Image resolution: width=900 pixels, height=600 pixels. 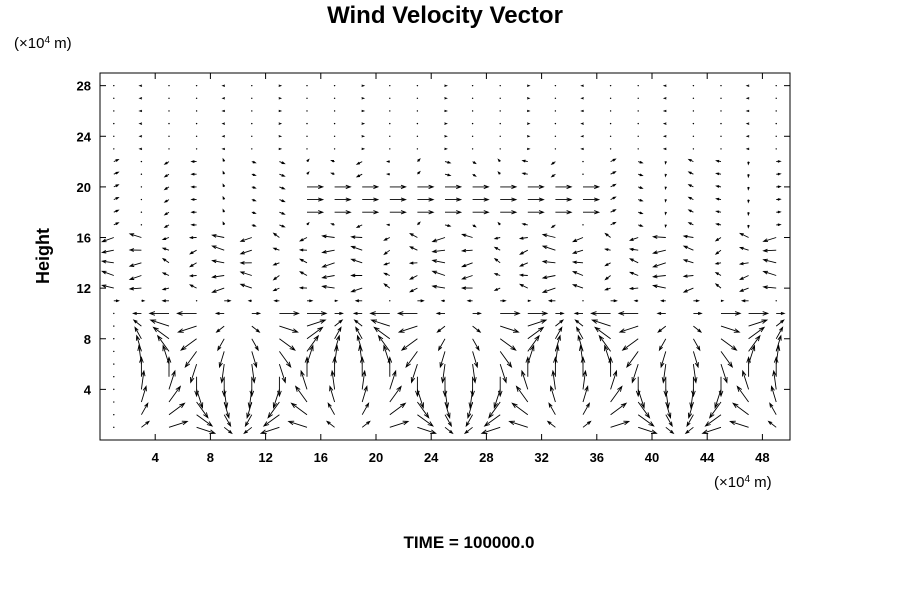 What do you see at coordinates (597, 457) in the screenshot?
I see `x-tick-label: 36` at bounding box center [597, 457].